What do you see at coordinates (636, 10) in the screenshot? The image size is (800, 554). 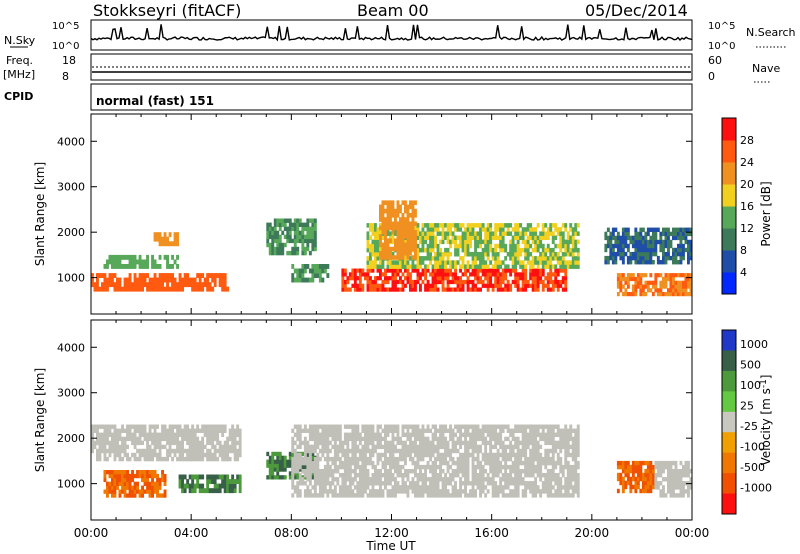 I see `date-label: 05/Dec/2014` at bounding box center [636, 10].